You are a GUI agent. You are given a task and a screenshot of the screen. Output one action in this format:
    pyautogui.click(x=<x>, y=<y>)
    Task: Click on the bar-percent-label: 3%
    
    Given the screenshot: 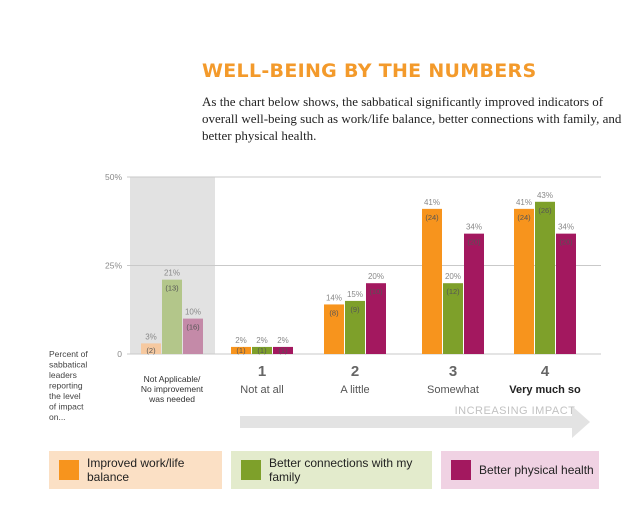 What is the action you would take?
    pyautogui.click(x=151, y=336)
    